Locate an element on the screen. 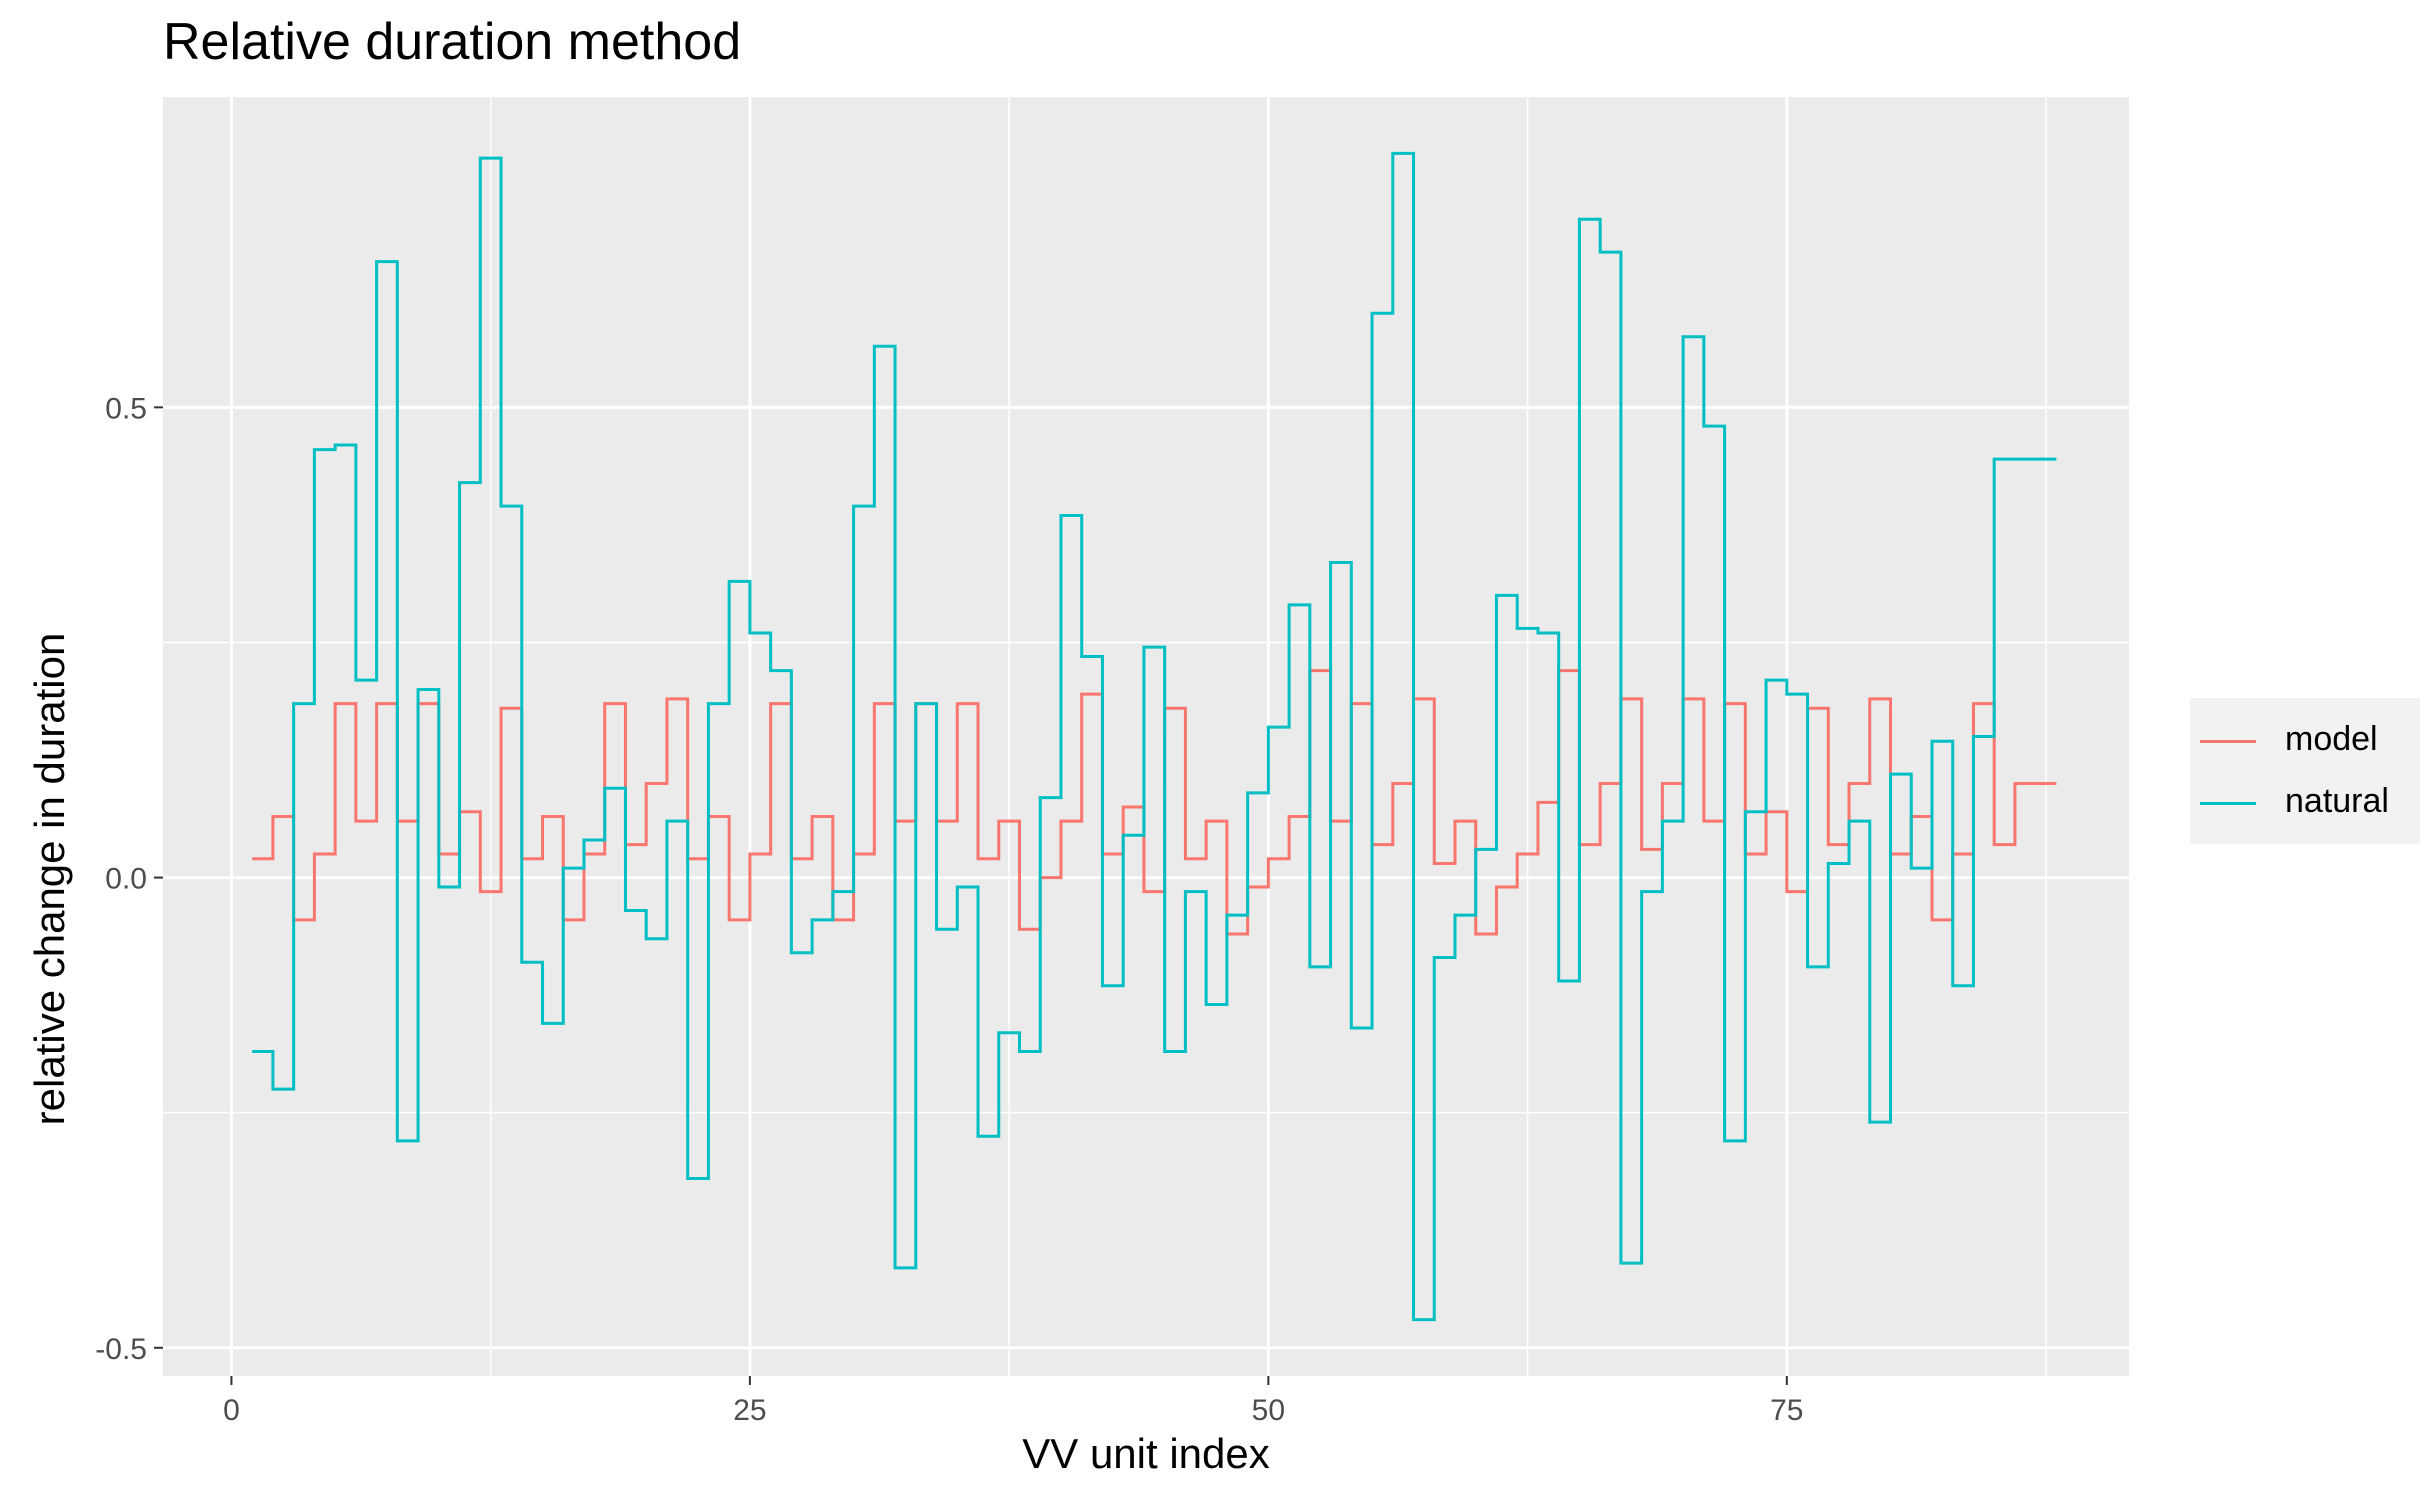  legend-item-natural: natural is located at coordinates (2305, 803).